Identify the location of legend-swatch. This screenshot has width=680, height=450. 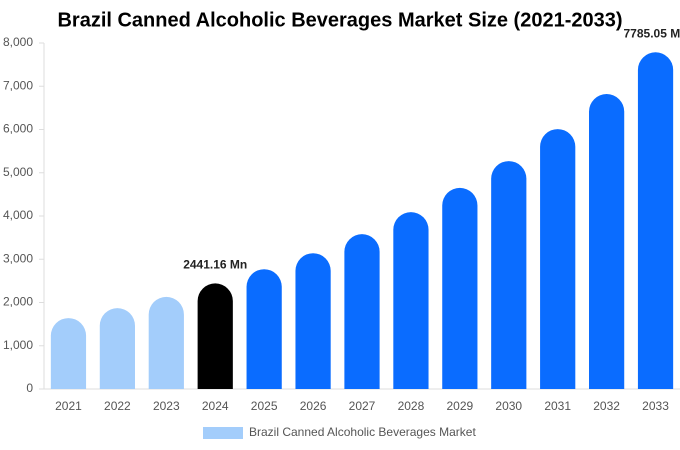
(223, 433).